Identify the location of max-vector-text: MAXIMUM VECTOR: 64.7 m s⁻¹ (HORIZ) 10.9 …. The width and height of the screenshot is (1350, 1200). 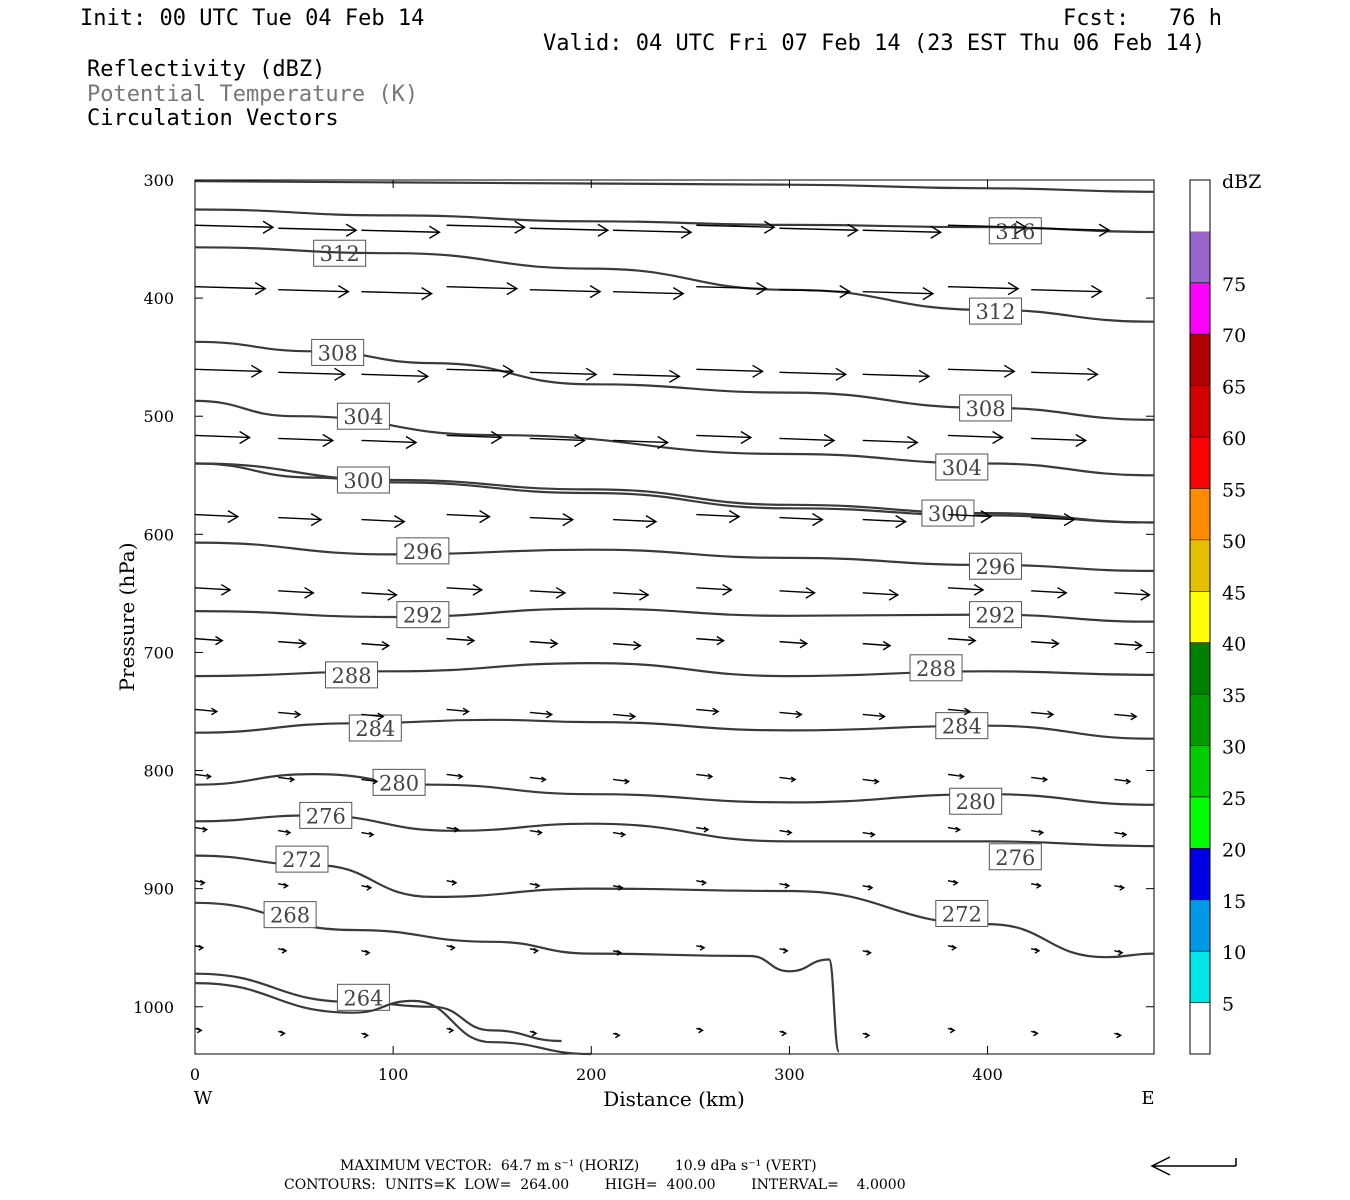
(578, 1166).